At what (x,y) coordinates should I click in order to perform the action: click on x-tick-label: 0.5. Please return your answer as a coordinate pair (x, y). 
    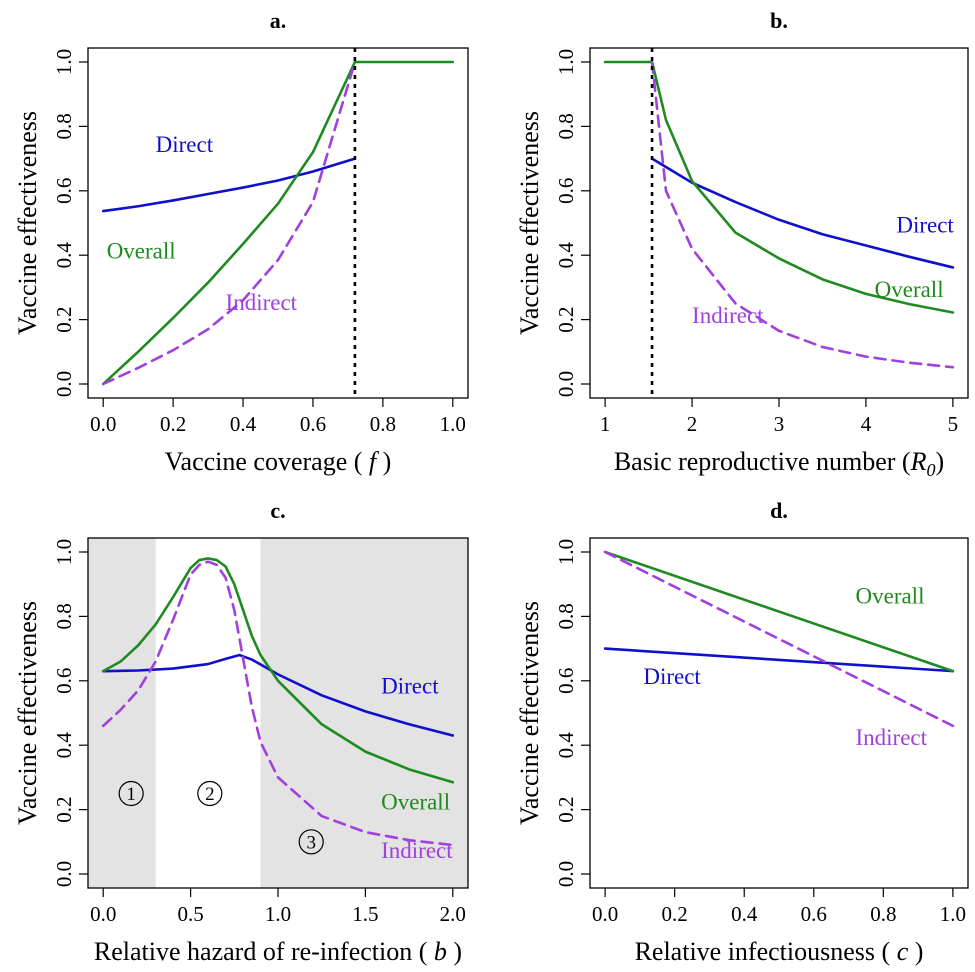
    Looking at the image, I should click on (190, 914).